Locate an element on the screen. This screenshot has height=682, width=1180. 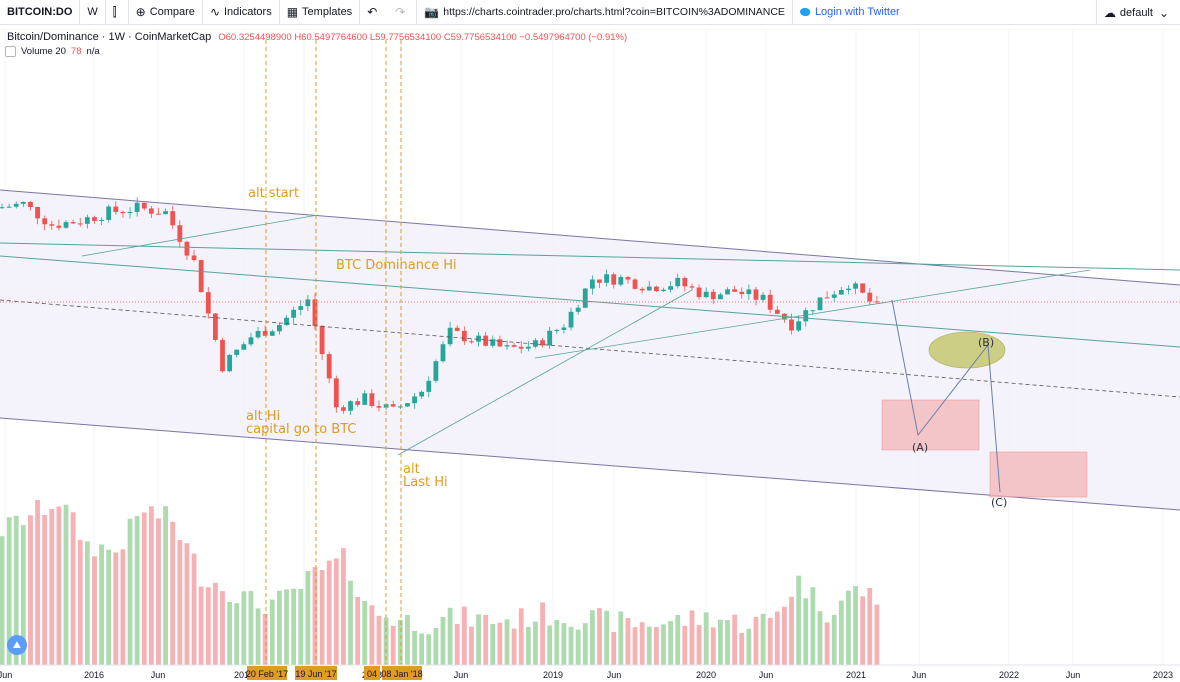
interval-button: W is located at coordinates (93, 12).